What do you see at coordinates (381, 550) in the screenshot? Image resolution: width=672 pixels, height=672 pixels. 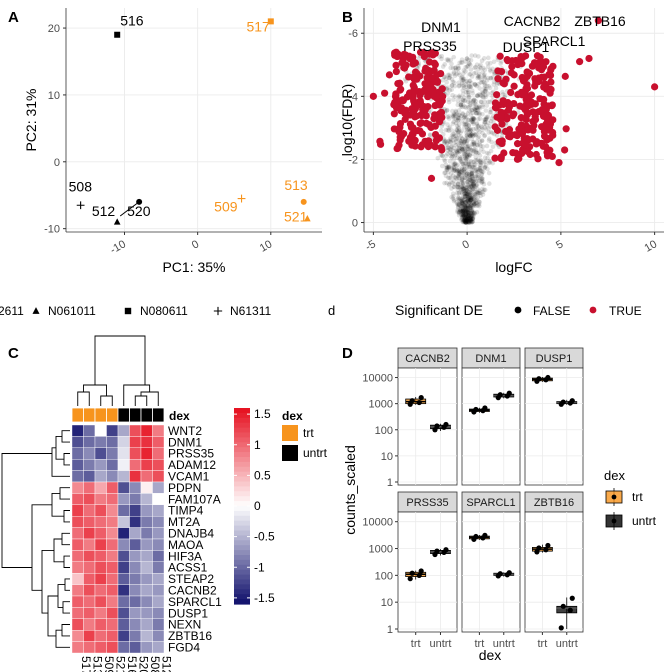 I see `tick-label-y: 1000` at bounding box center [381, 550].